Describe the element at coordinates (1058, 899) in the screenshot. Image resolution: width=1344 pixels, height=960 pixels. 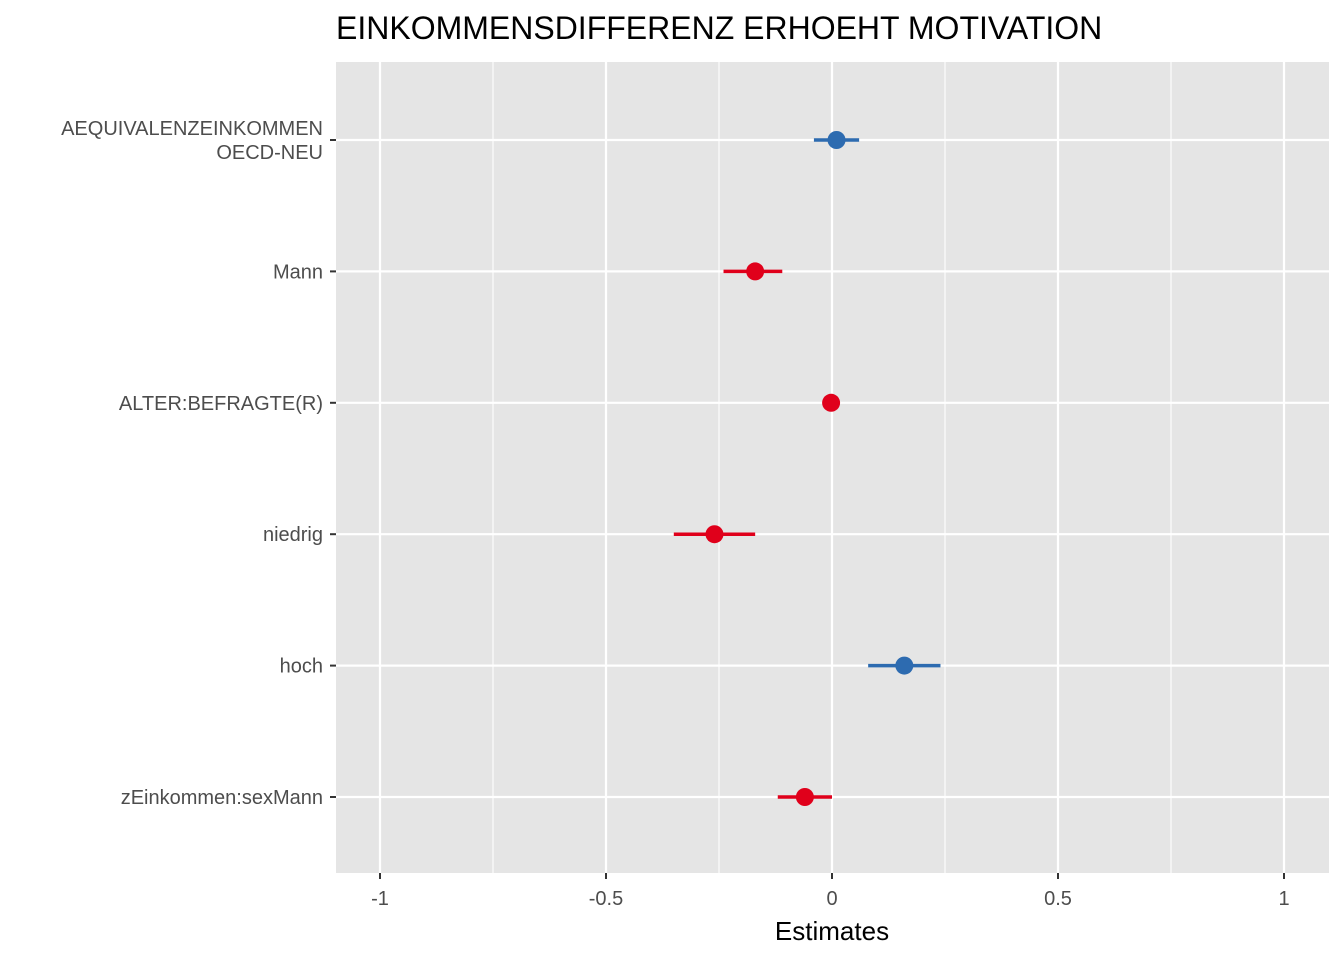
I see `x-tick-label: 0.5` at that location.